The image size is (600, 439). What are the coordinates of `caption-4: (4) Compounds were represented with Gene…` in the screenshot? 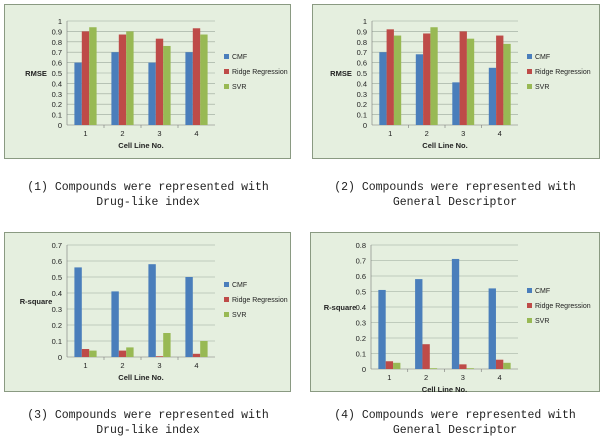 It's located at (455, 423).